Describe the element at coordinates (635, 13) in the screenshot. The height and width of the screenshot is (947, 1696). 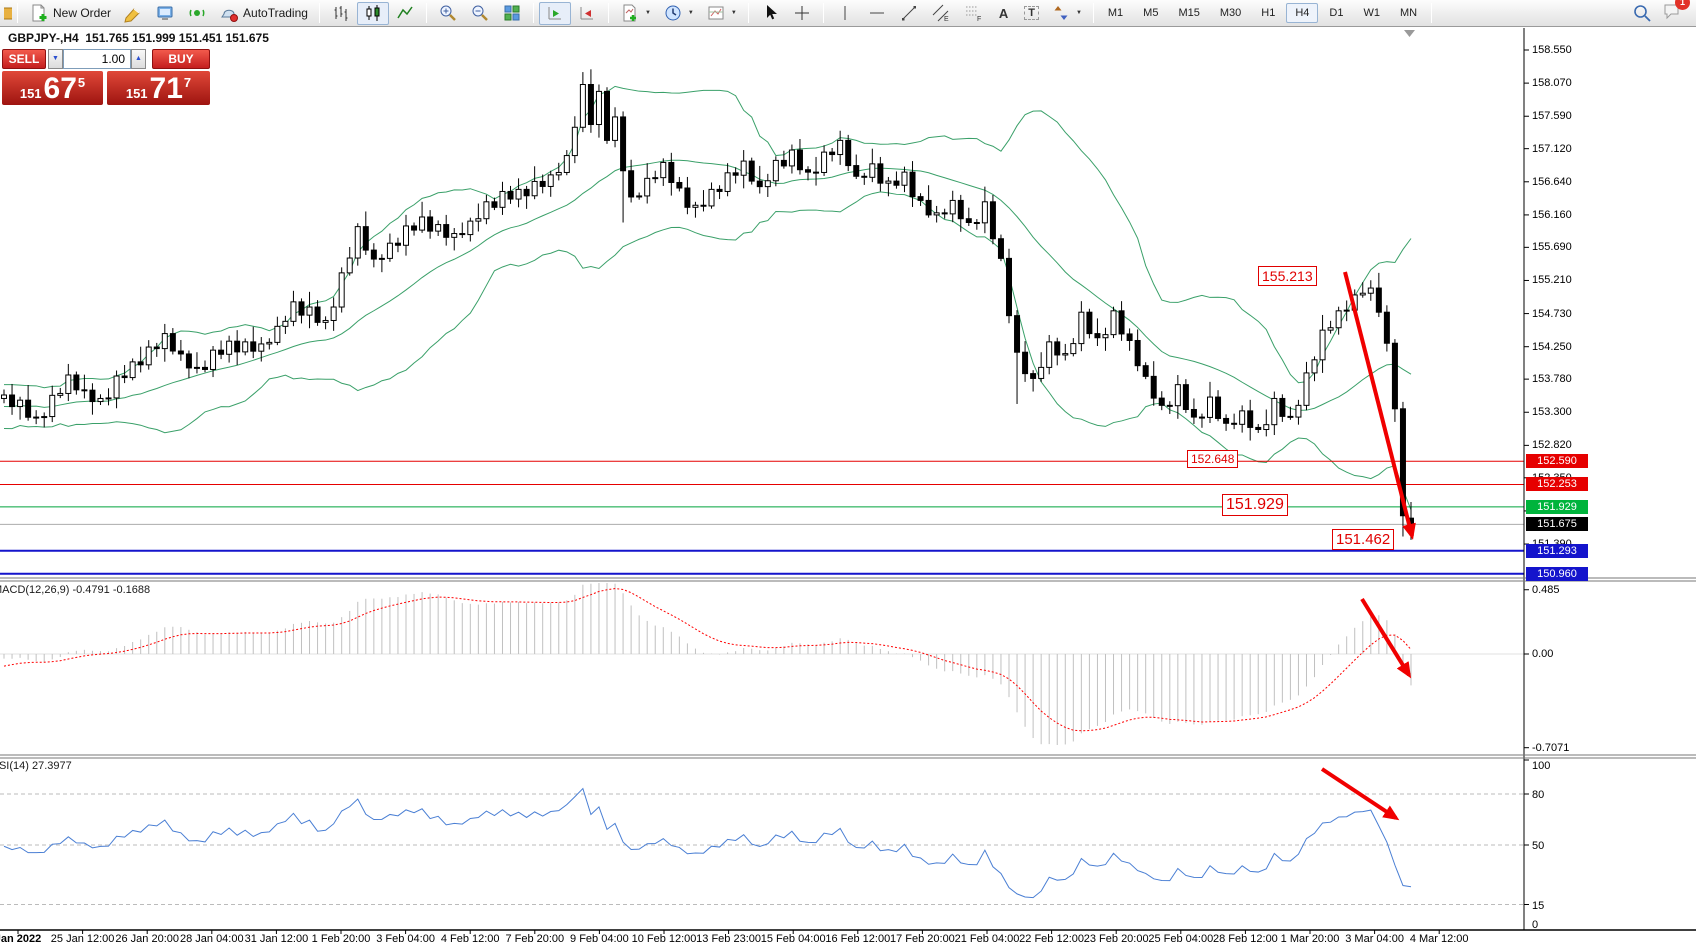
I see `indicators-button: ▼` at that location.